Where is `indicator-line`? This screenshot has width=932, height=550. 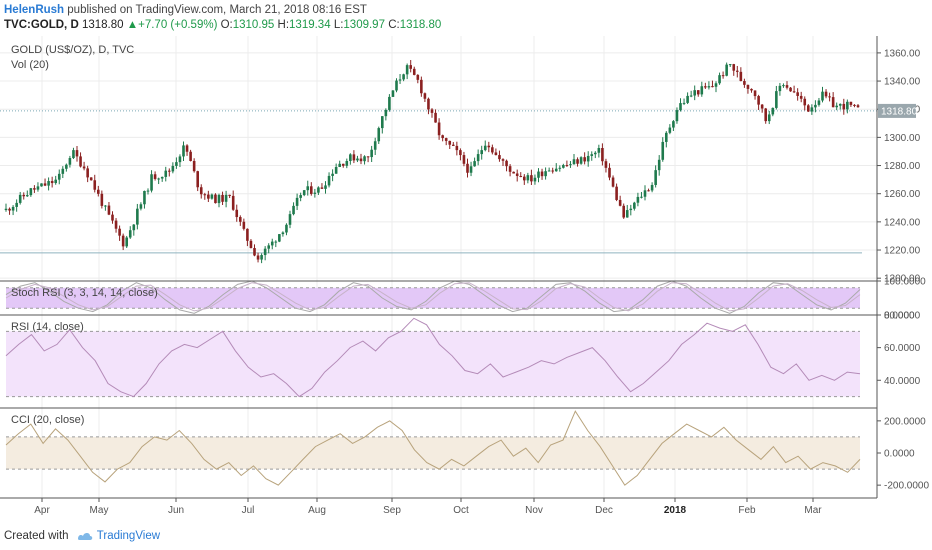
indicator-line is located at coordinates (433, 448).